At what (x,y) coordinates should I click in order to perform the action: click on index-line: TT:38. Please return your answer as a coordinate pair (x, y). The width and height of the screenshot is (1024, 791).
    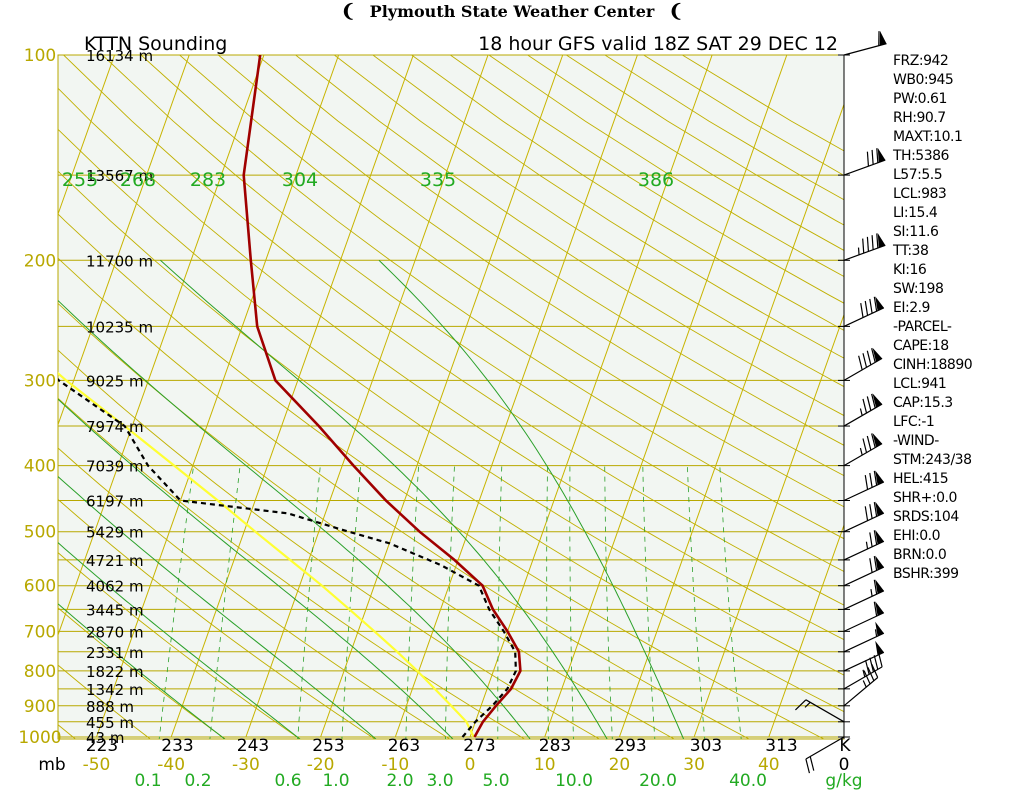
    Looking at the image, I should click on (911, 251).